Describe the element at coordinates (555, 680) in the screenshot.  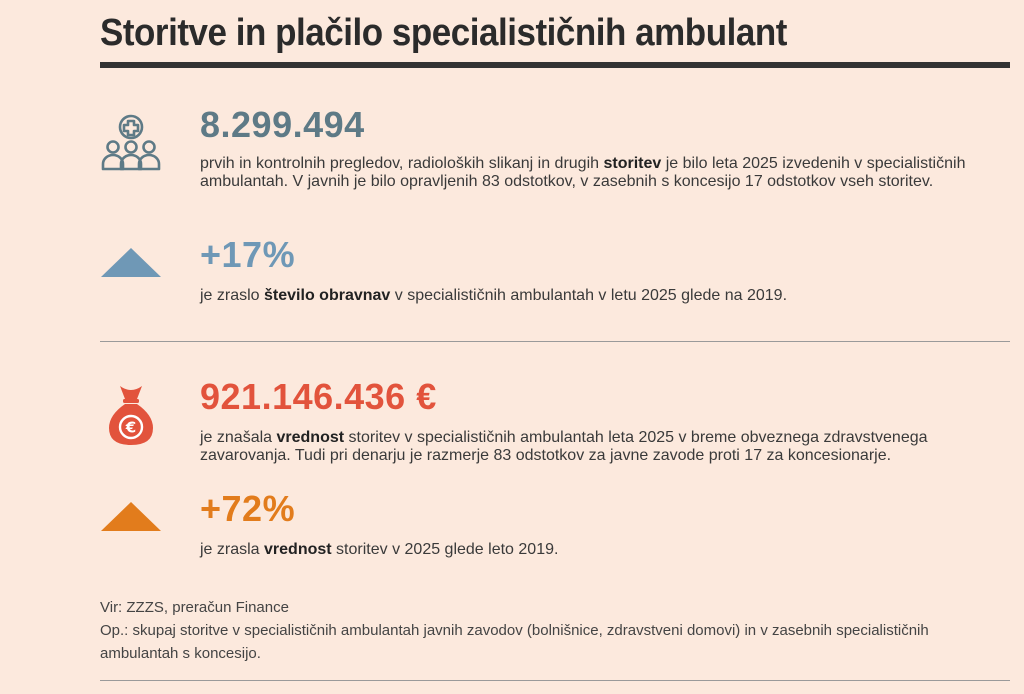
I see `bottom-divider` at that location.